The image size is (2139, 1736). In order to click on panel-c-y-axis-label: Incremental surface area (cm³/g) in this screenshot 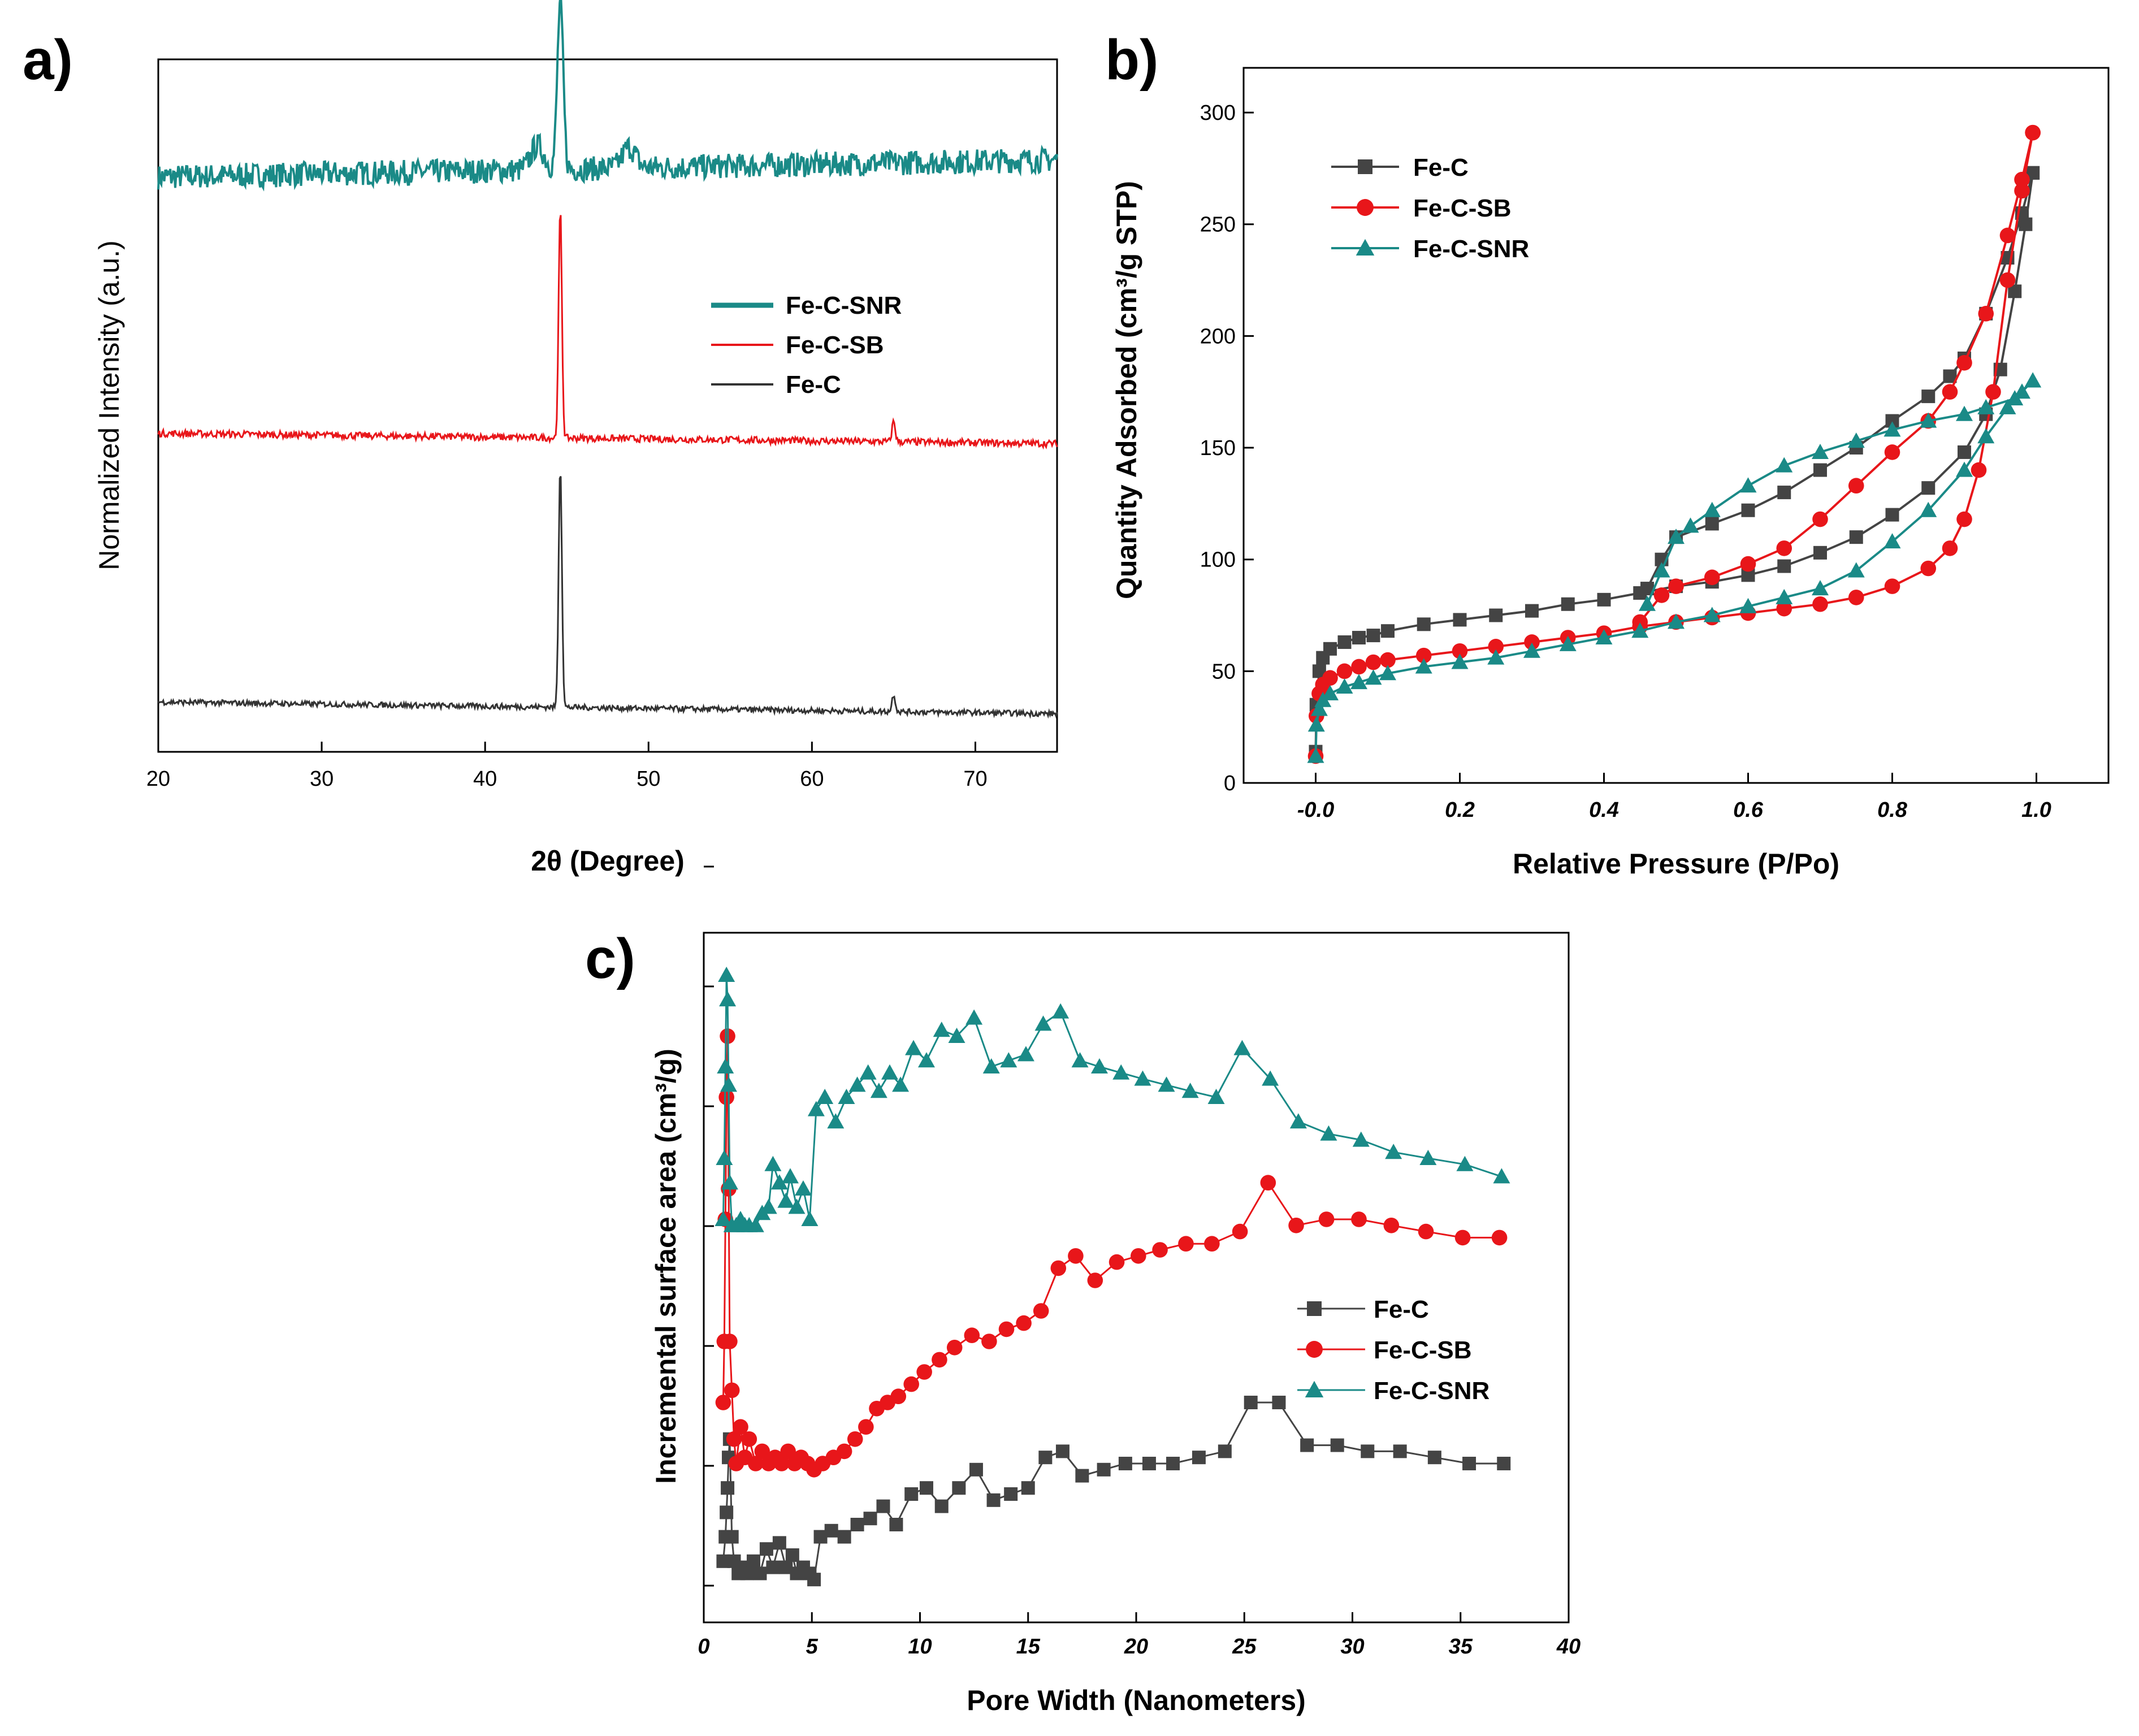, I will do `click(666, 1266)`.